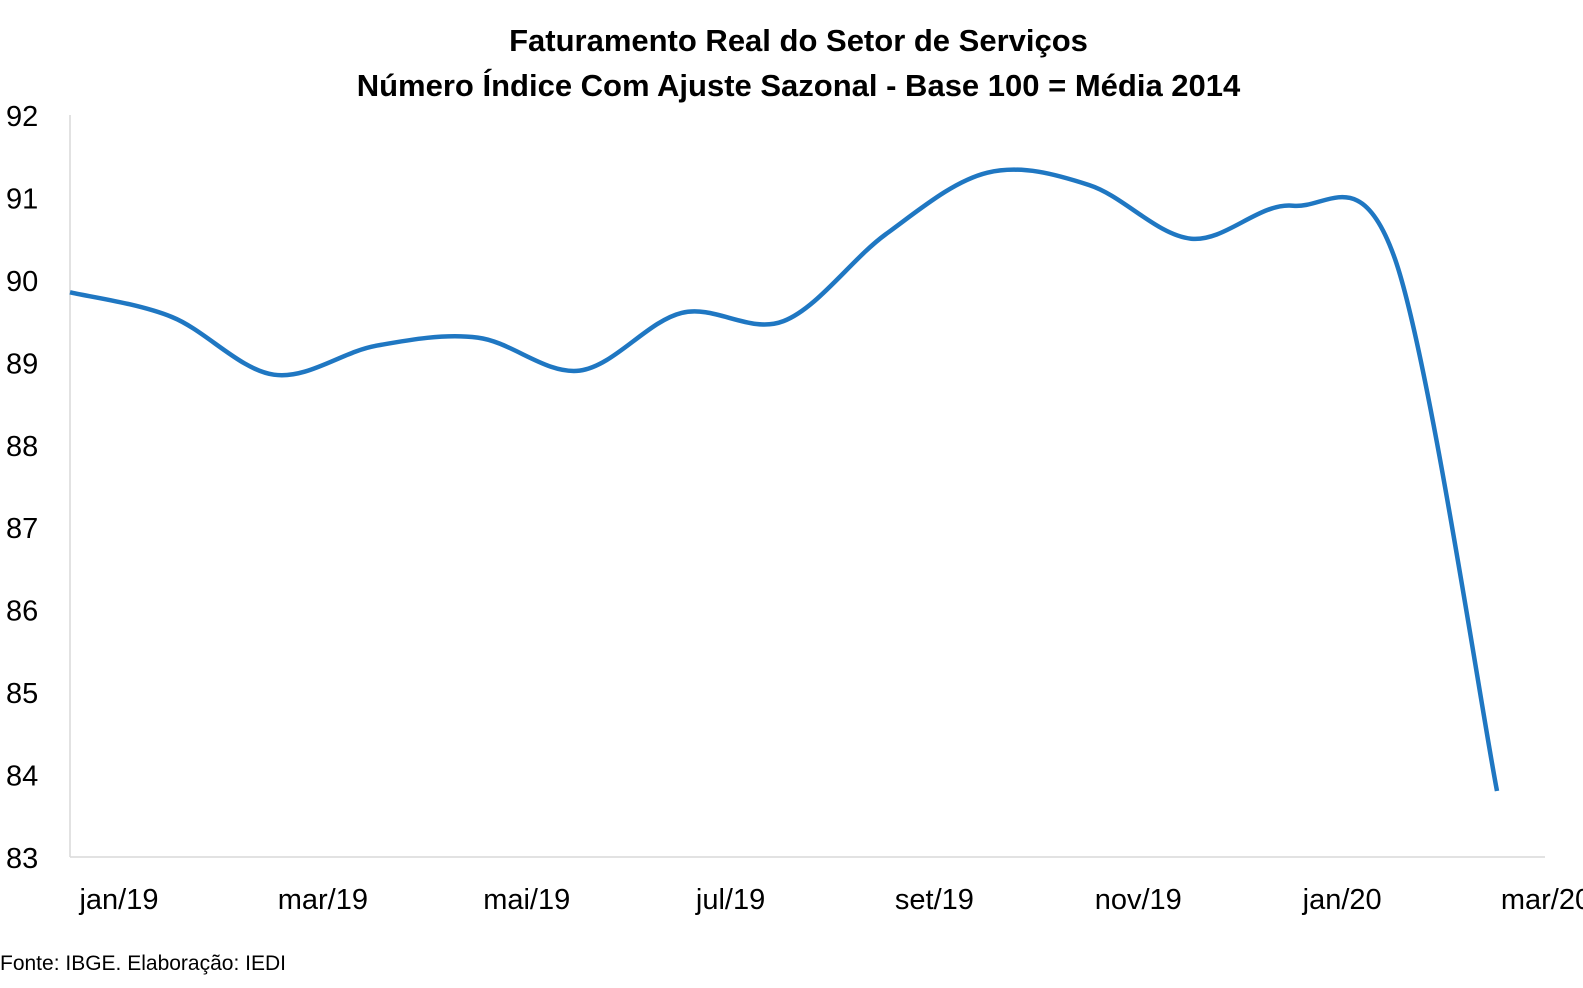  I want to click on data-point-mar/20, so click(1497, 791).